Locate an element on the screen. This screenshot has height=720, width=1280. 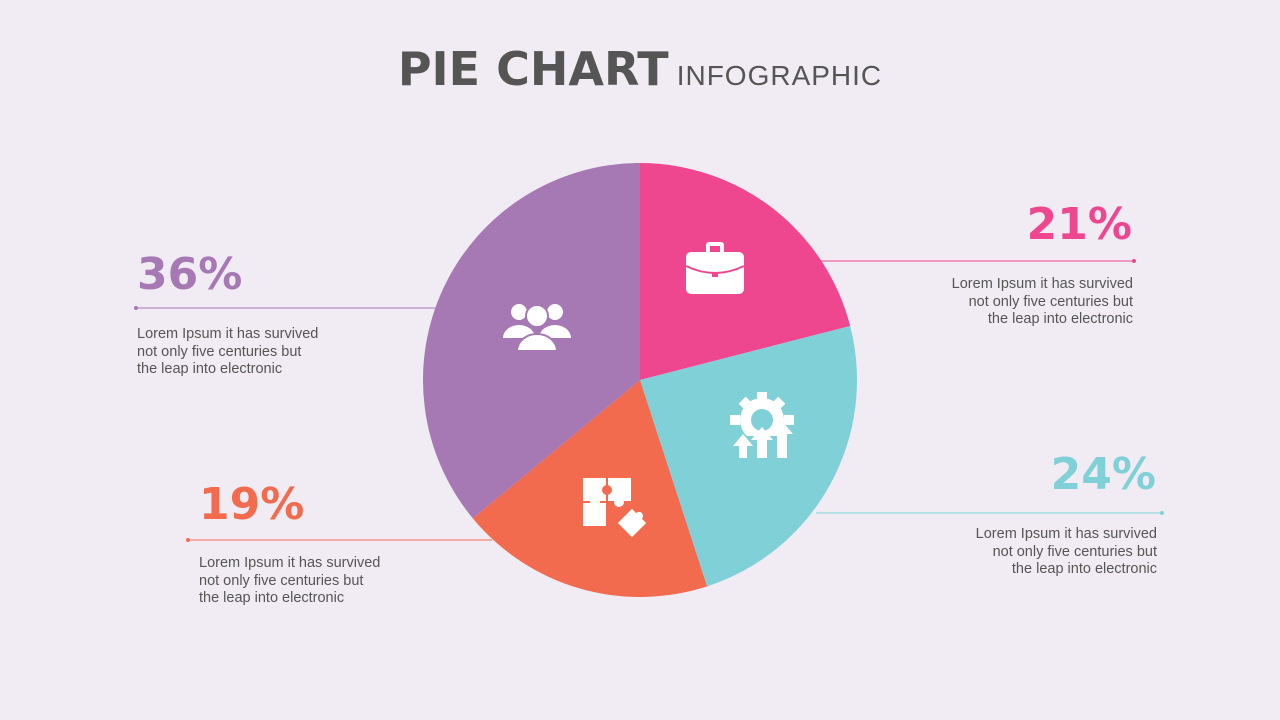
page-title: PIE CHART INFOGRAPHIC is located at coordinates (640, 69).